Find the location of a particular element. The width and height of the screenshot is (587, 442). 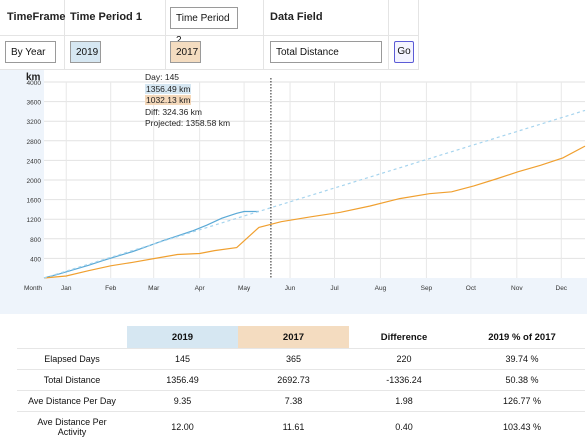

cell-pct: 103.43 % is located at coordinates (522, 427).